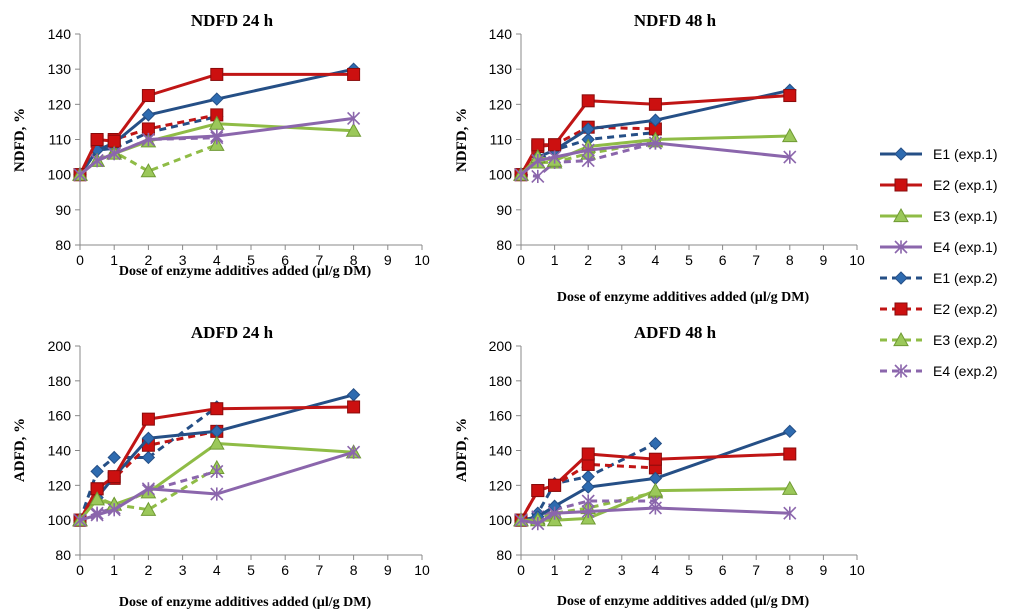  I want to click on legend-label: E4 (exp.2), so click(965, 371).